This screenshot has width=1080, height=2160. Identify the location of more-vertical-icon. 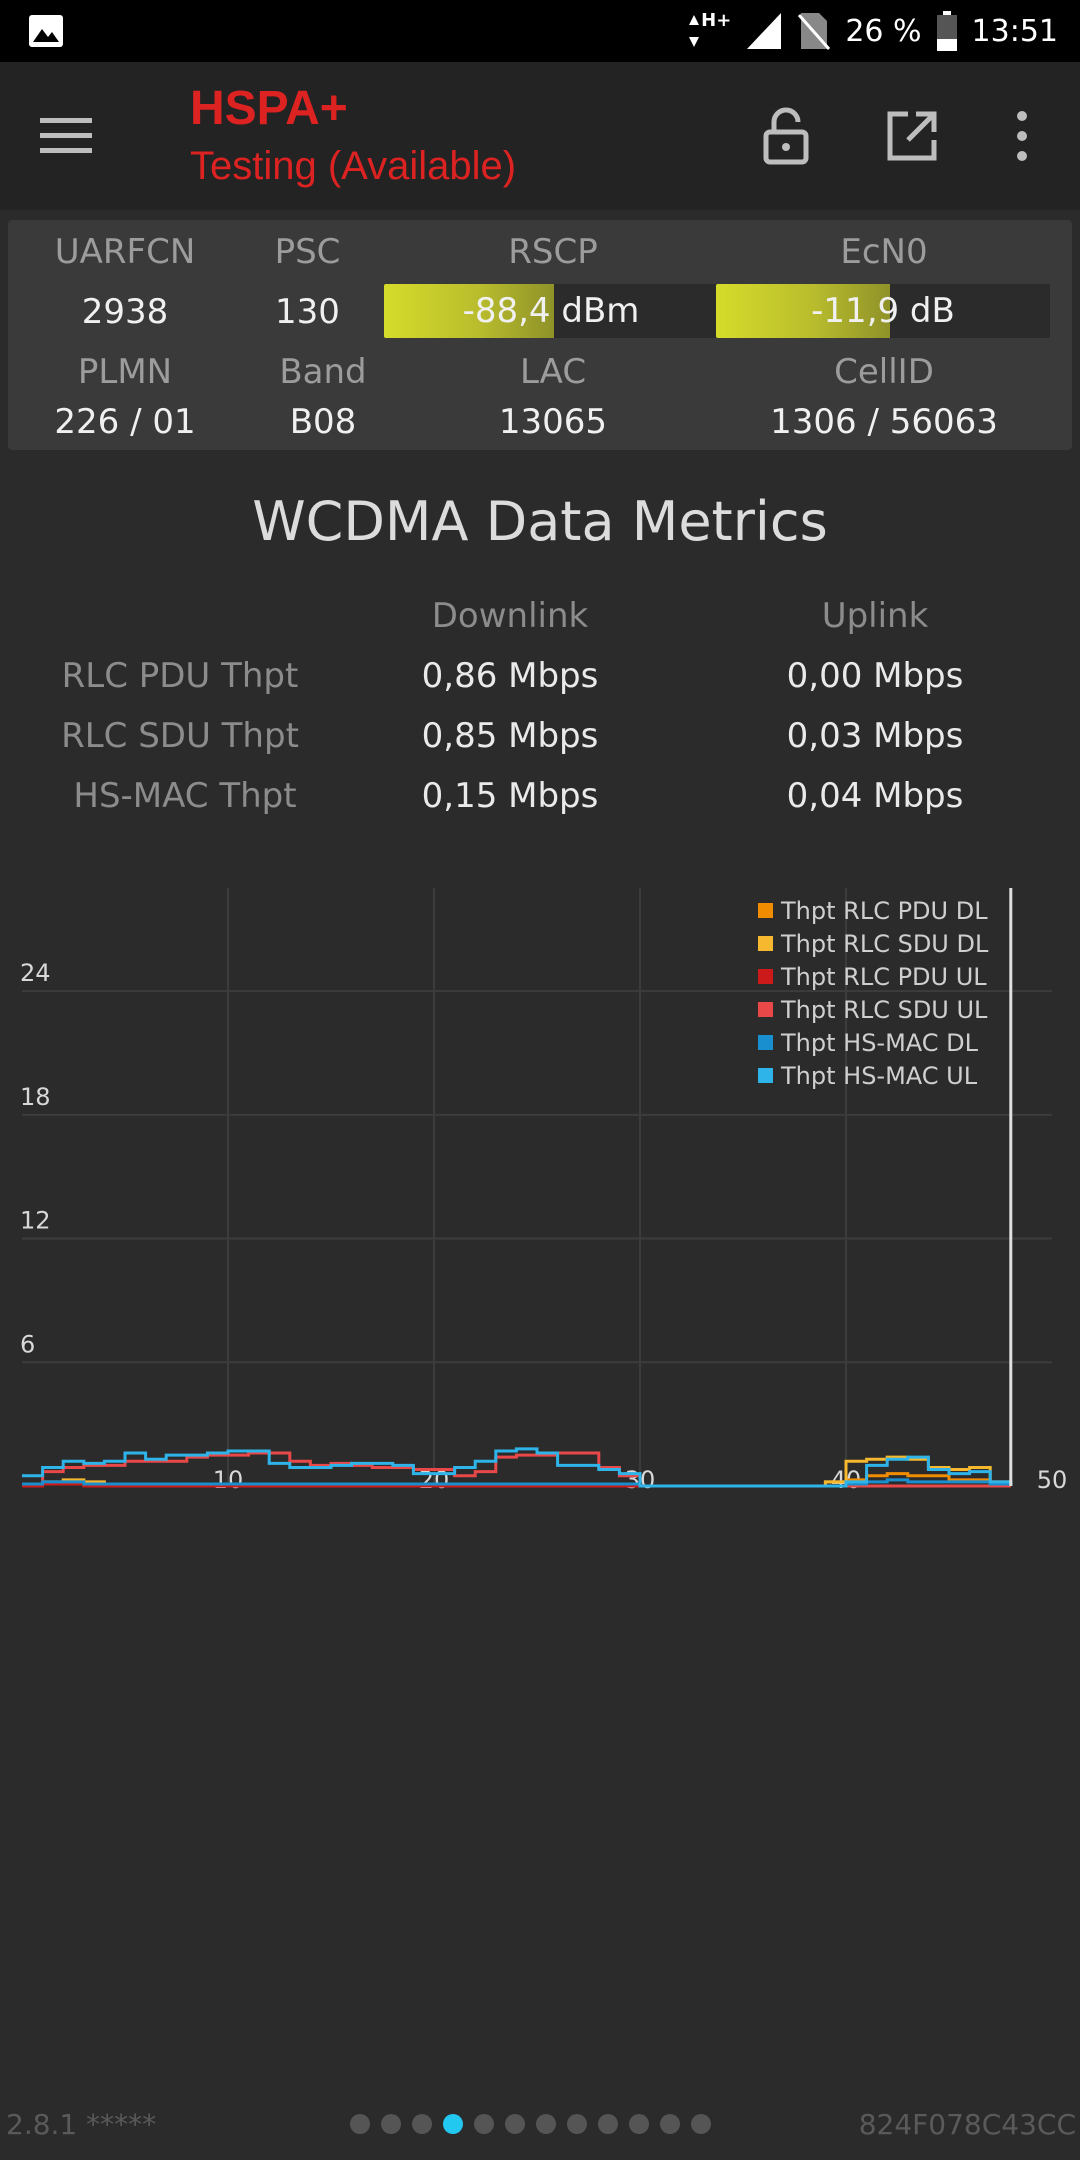
(1022, 136).